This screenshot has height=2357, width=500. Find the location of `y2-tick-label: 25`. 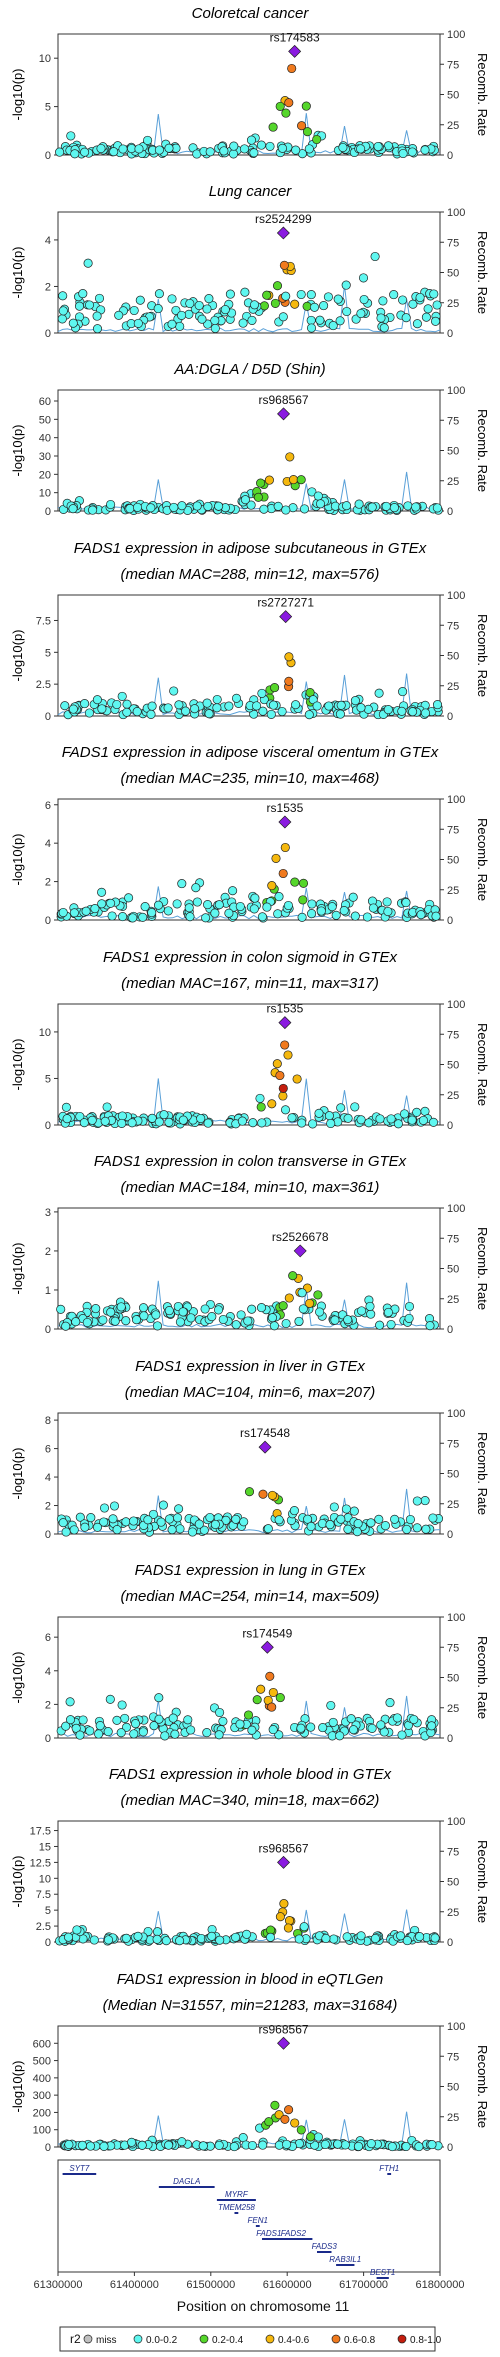

y2-tick-label: 25 is located at coordinates (453, 891).